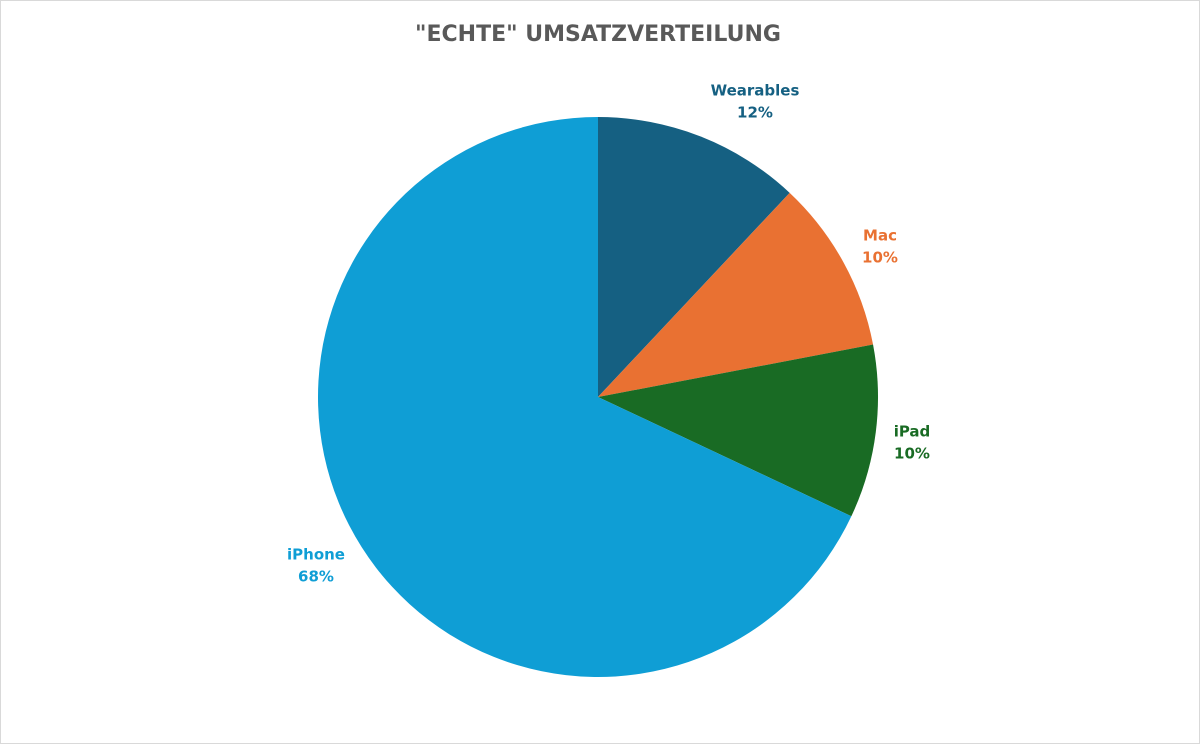 The height and width of the screenshot is (744, 1200). Describe the element at coordinates (316, 577) in the screenshot. I see `slice-value-label: 68%` at that location.